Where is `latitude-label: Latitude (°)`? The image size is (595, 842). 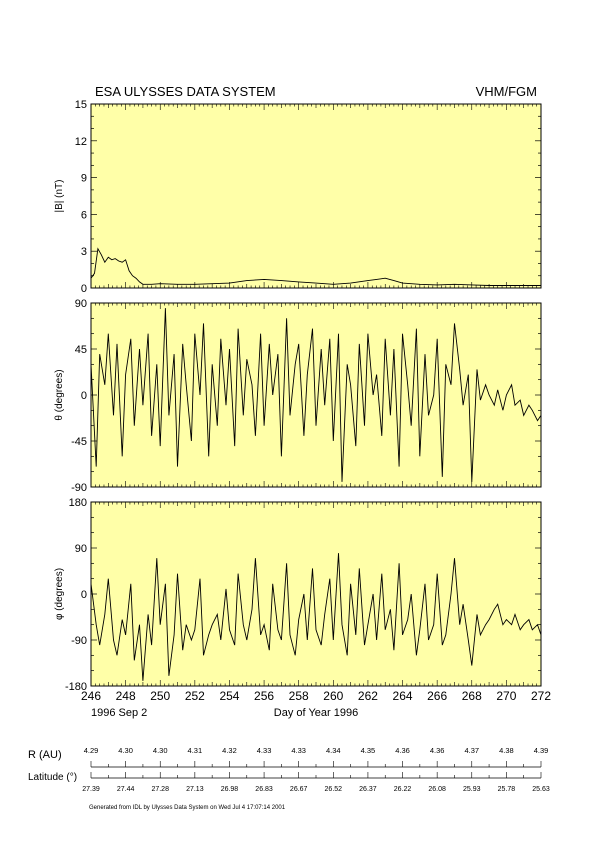
latitude-label: Latitude (°) is located at coordinates (52, 777).